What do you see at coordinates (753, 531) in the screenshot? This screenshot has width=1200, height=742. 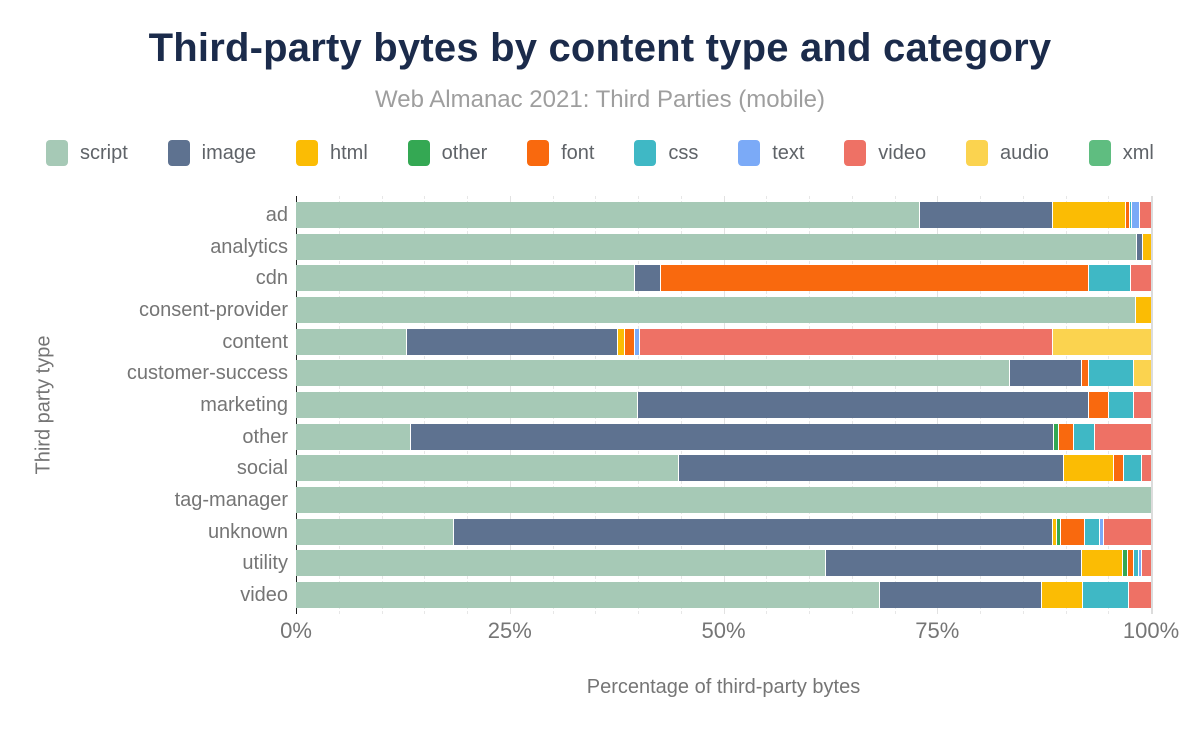 I see `bar-segment-unknown-image` at bounding box center [753, 531].